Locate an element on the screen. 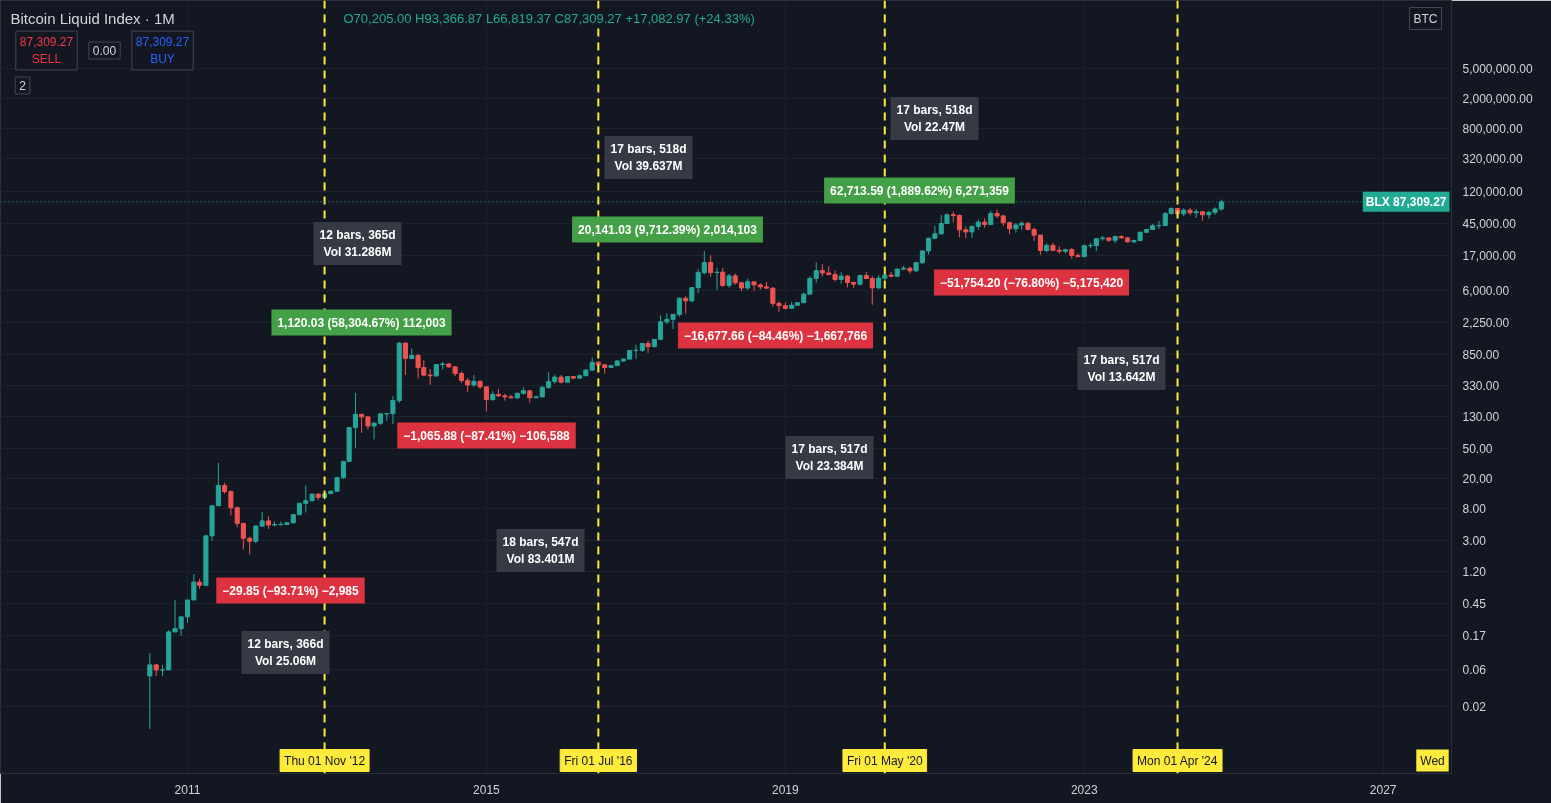 This screenshot has height=803, width=1551. x-tick-label: 2019 is located at coordinates (785, 789).